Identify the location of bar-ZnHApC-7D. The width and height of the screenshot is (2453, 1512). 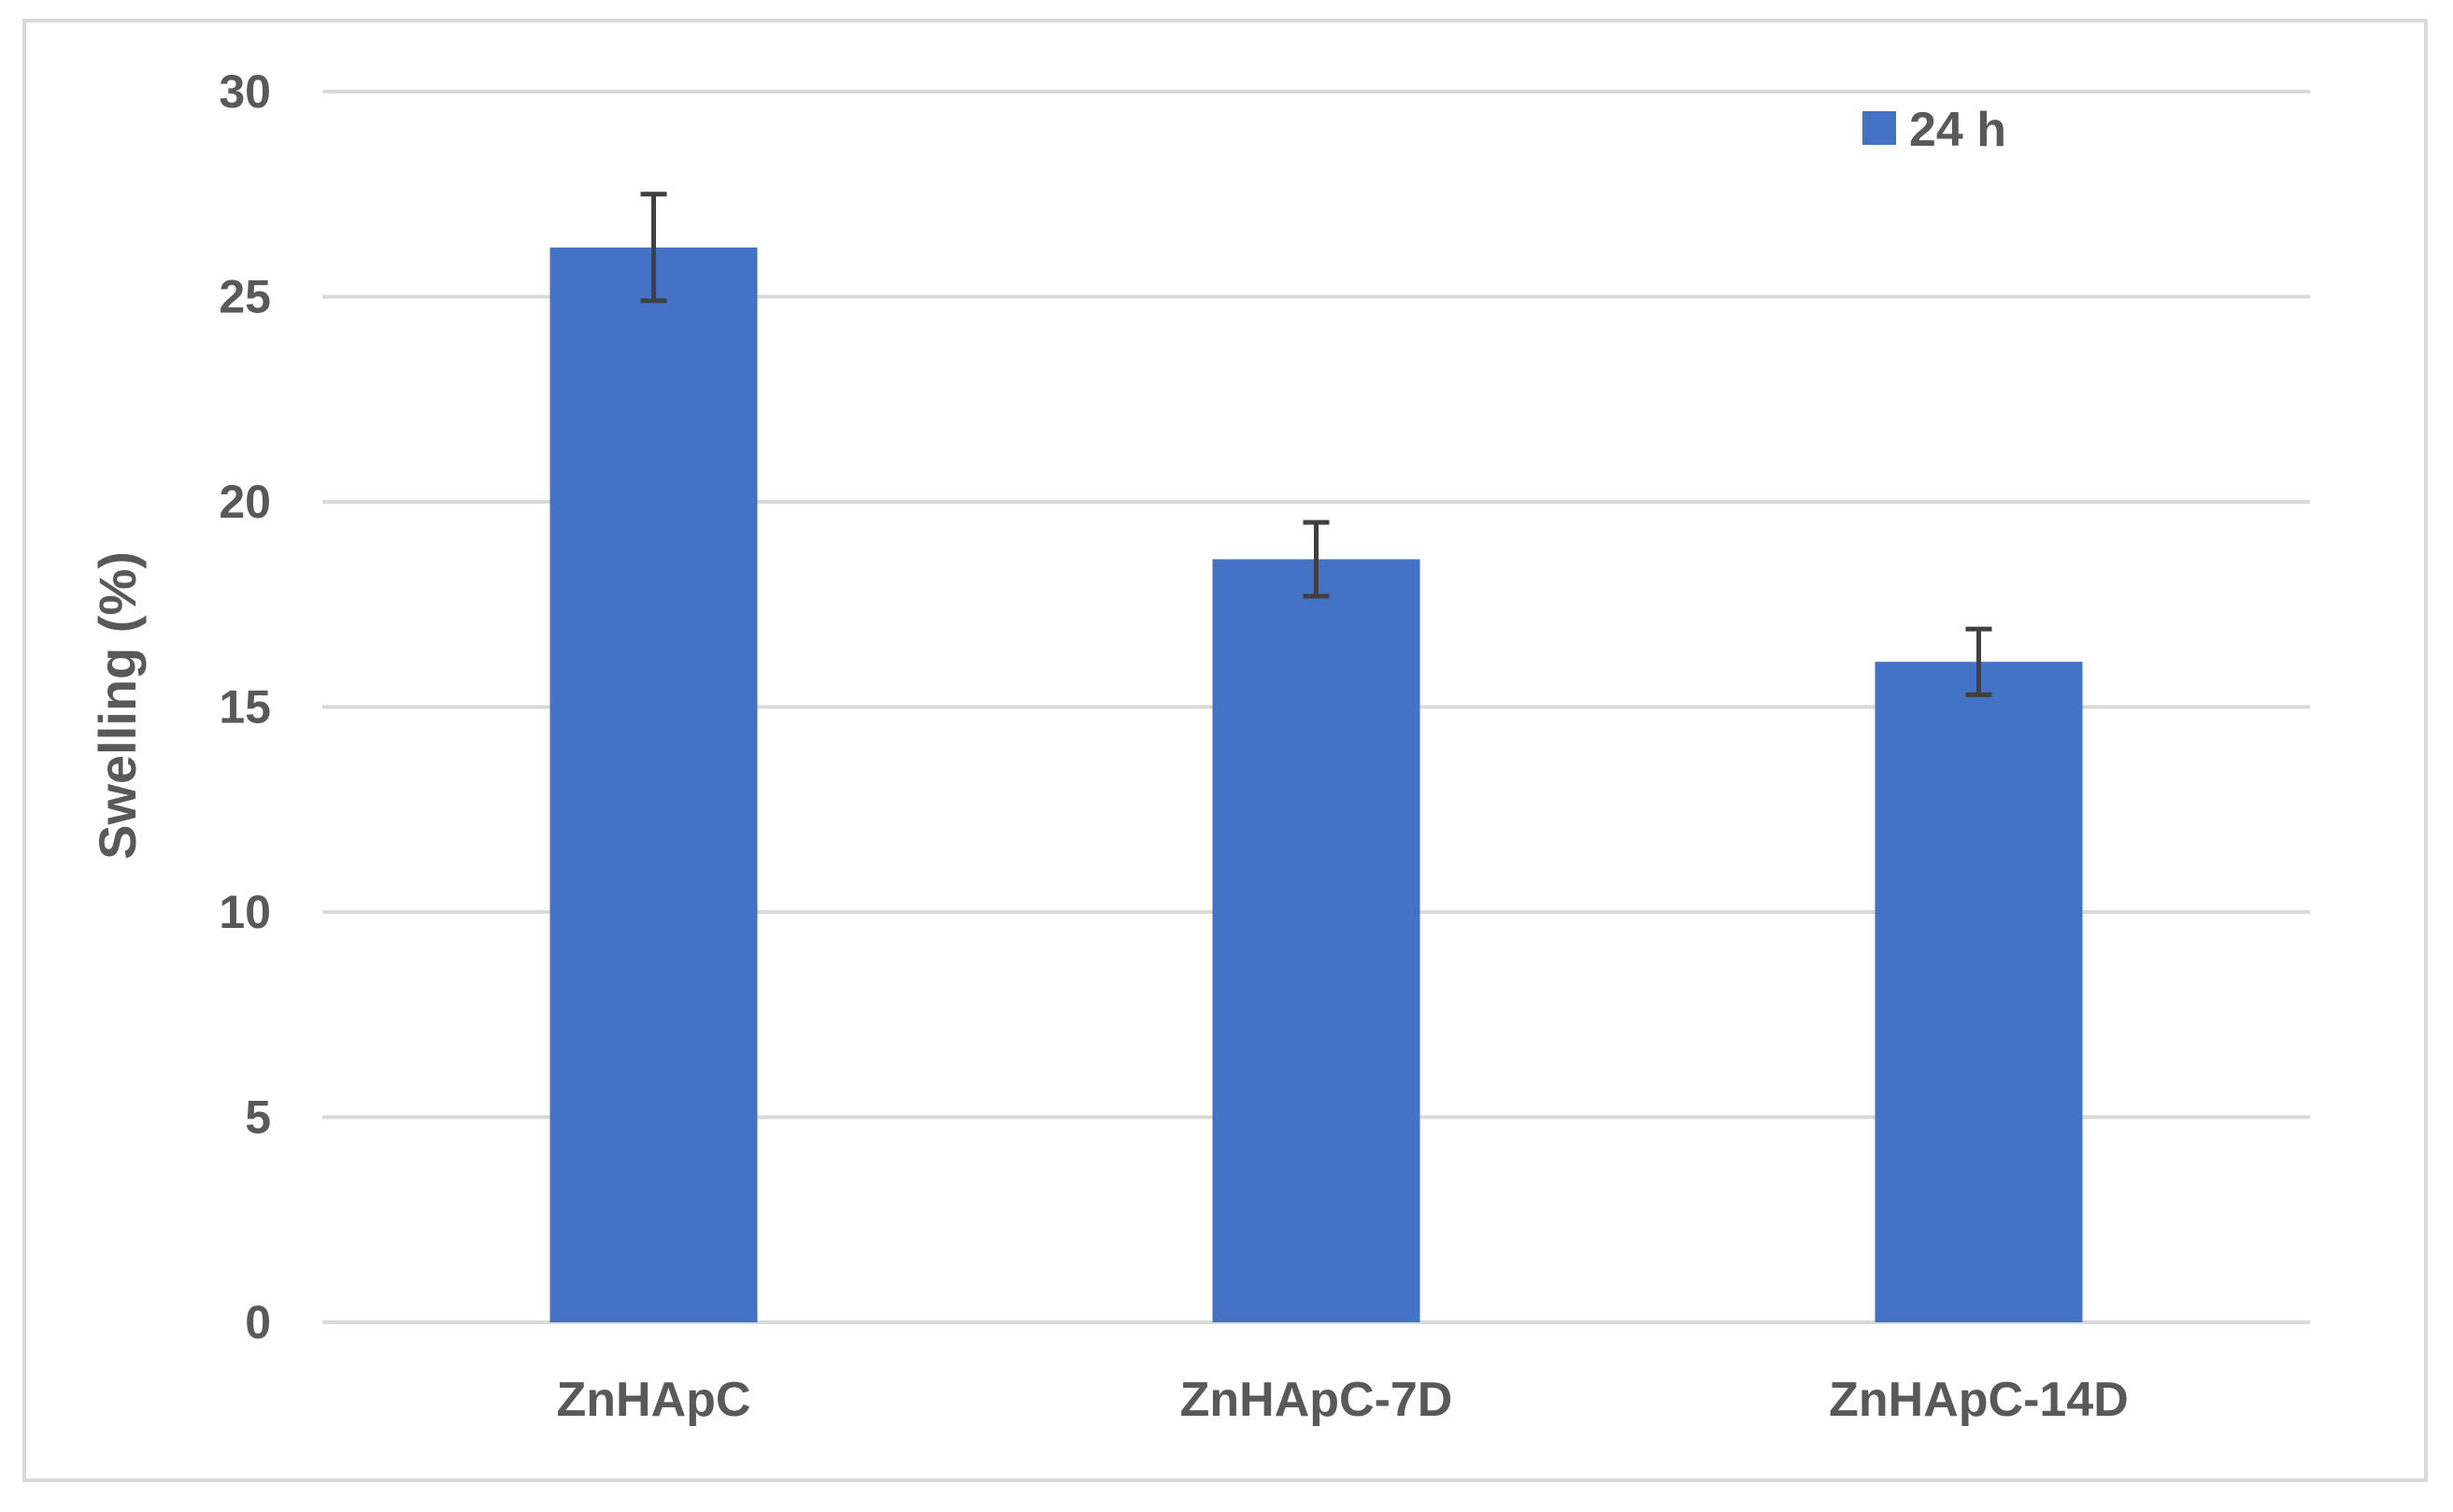
(1316, 940).